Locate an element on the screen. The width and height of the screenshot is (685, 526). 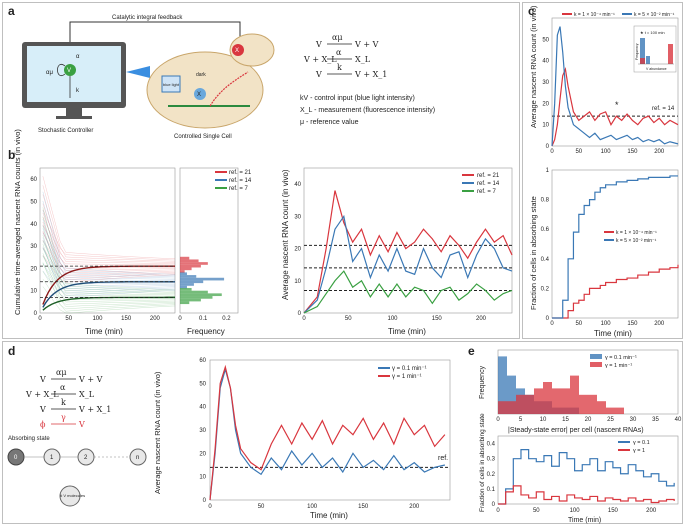
b-left-ytick-2: 20 is located at coordinates (33, 269).